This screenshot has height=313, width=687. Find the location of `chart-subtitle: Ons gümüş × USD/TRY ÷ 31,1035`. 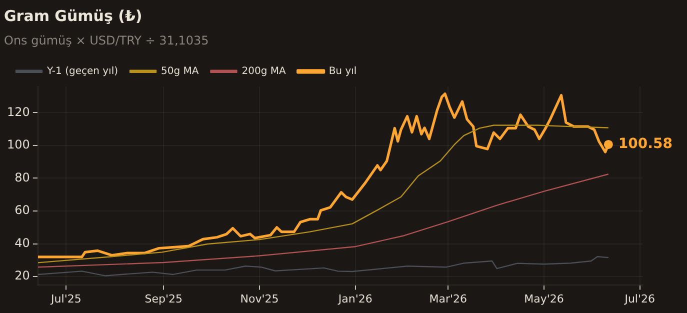

chart-subtitle: Ons gümüş × USD/TRY ÷ 31,1035 is located at coordinates (106, 40).